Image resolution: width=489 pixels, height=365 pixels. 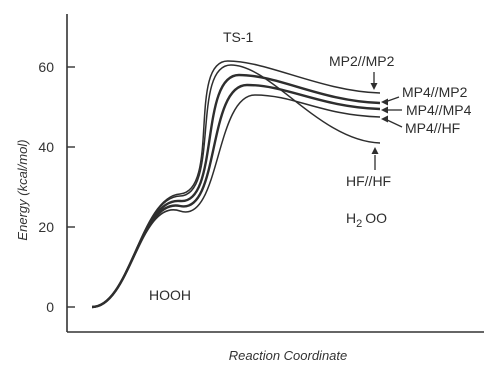 I want to click on series-label: MP4//MP4, so click(x=439, y=110).